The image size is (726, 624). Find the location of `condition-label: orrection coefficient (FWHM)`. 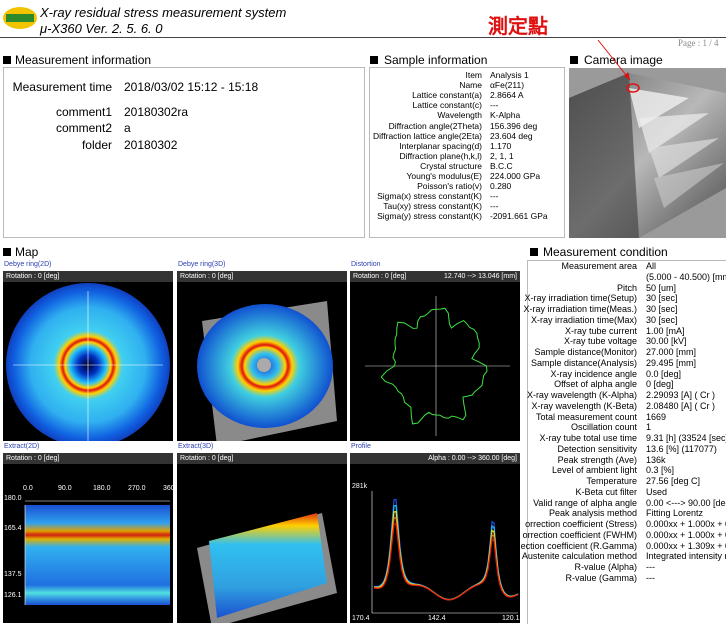

condition-label: orrection coefficient (FWHM) is located at coordinates (579, 534).